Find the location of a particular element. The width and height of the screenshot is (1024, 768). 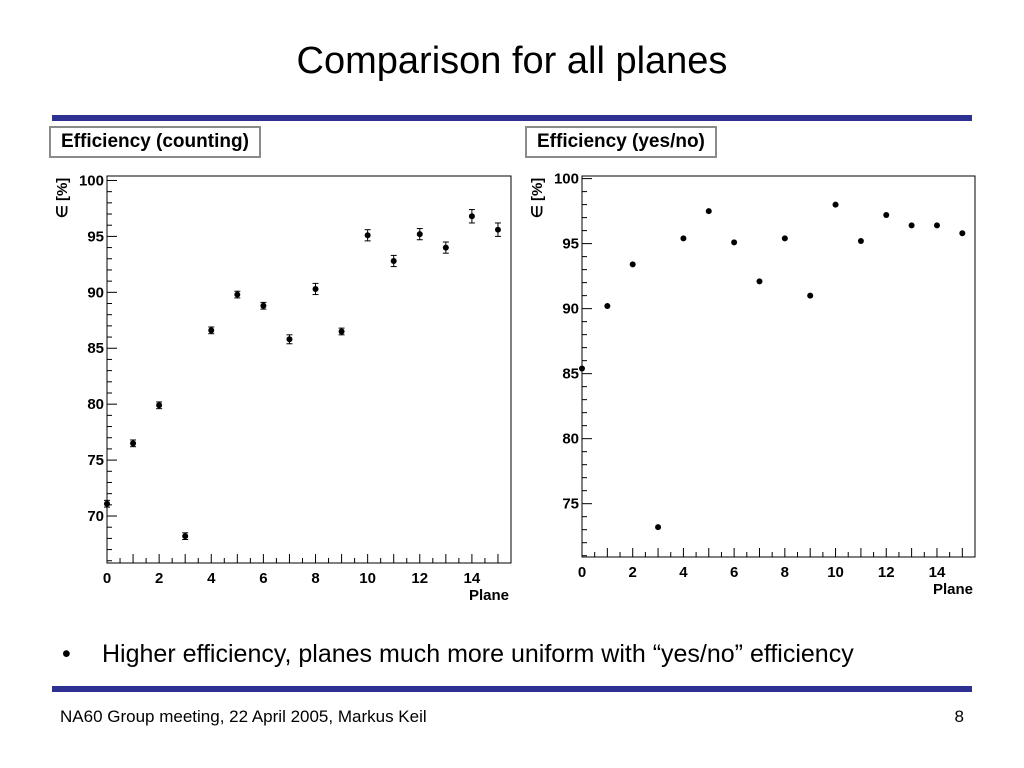

right-panel-title: Efficiency (yes/no) is located at coordinates (621, 142).